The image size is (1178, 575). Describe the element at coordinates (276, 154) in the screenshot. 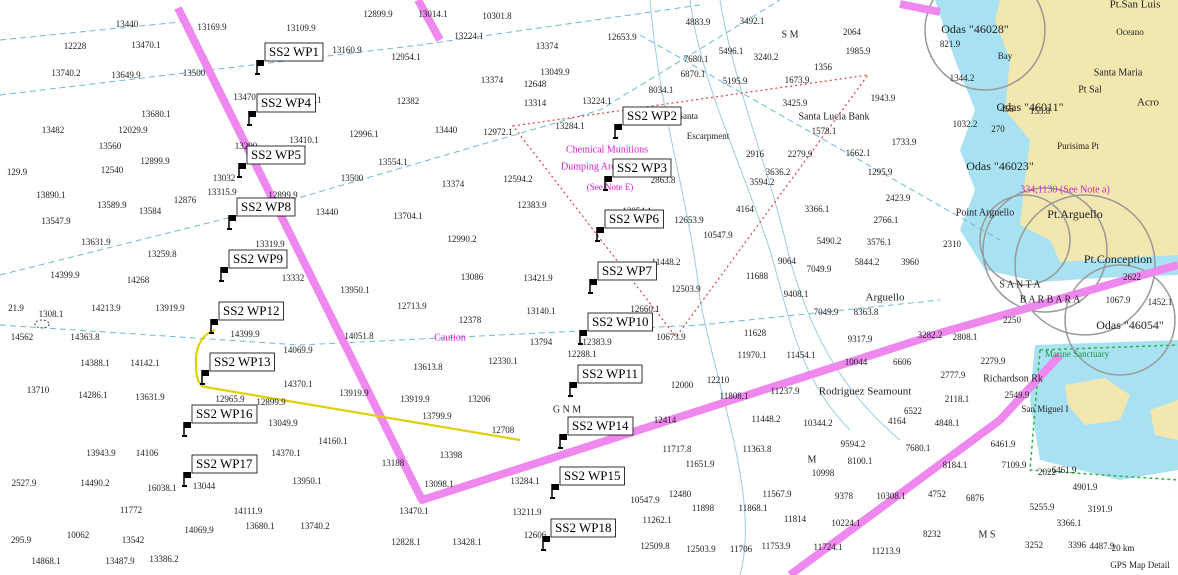

I see `waypoint-label: SS2 WP5` at that location.